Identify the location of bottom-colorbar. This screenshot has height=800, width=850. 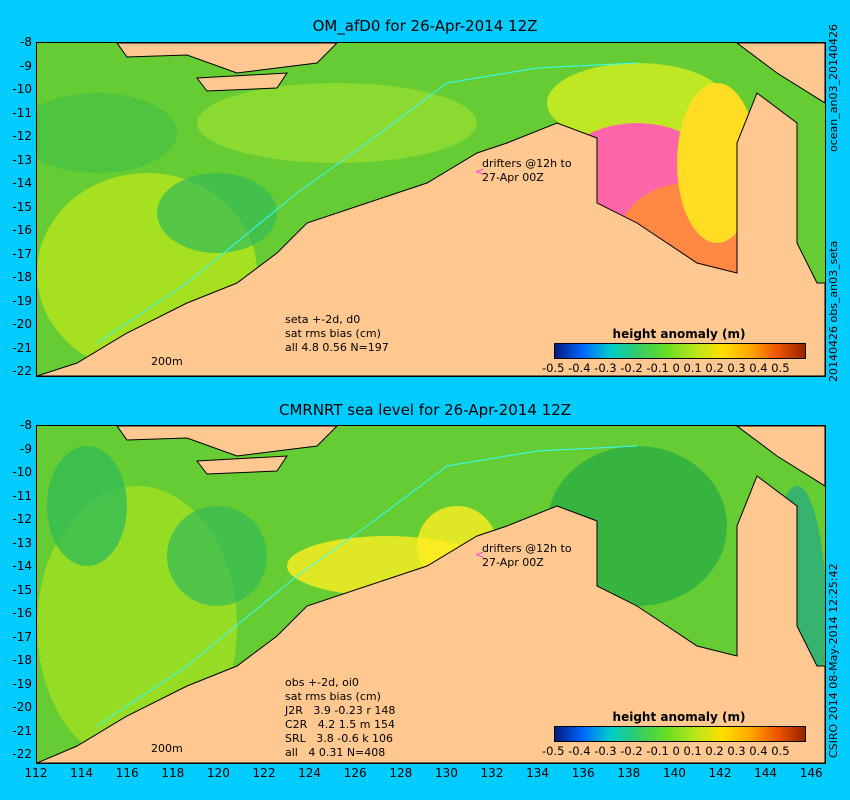
(680, 734).